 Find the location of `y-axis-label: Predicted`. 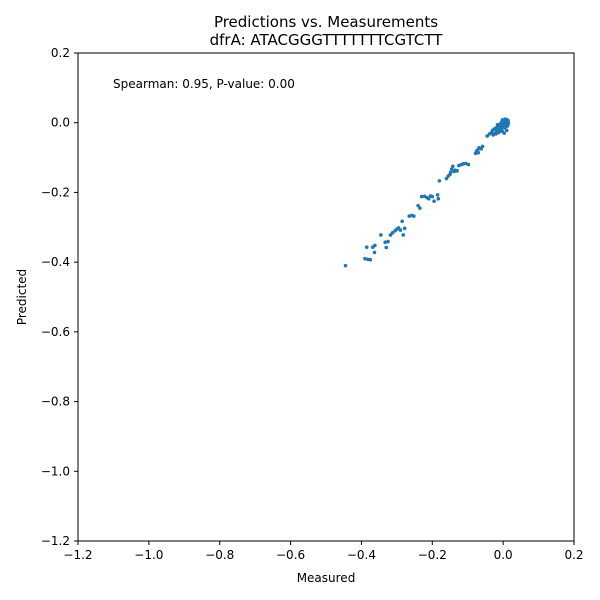

y-axis-label: Predicted is located at coordinates (22, 297).